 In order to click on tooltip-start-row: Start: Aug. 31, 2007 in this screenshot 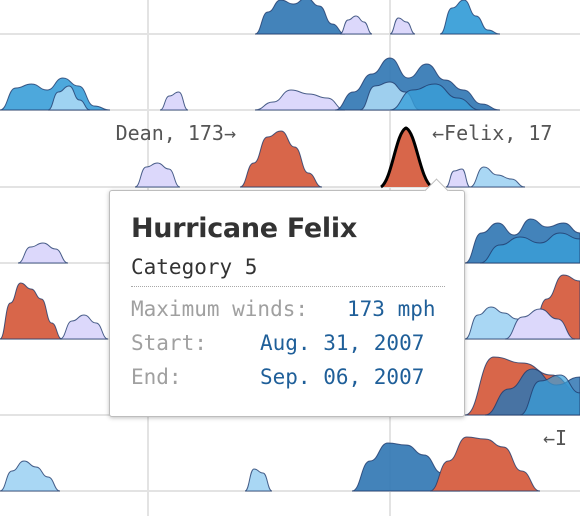, I will do `click(277, 343)`.